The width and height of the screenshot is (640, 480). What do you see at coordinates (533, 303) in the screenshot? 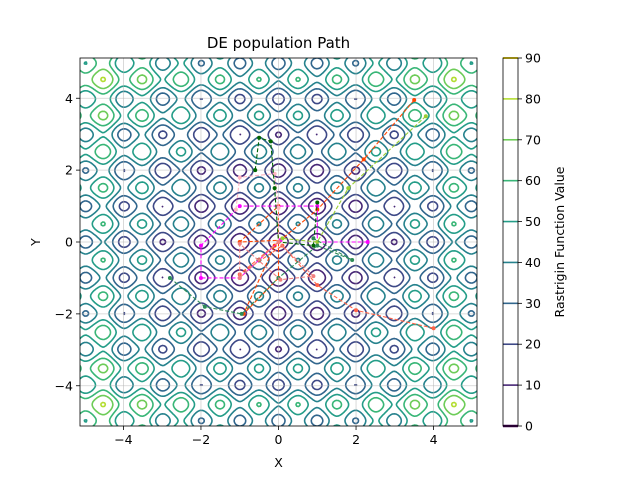
I see `colorbar-tick-label: 30` at bounding box center [533, 303].